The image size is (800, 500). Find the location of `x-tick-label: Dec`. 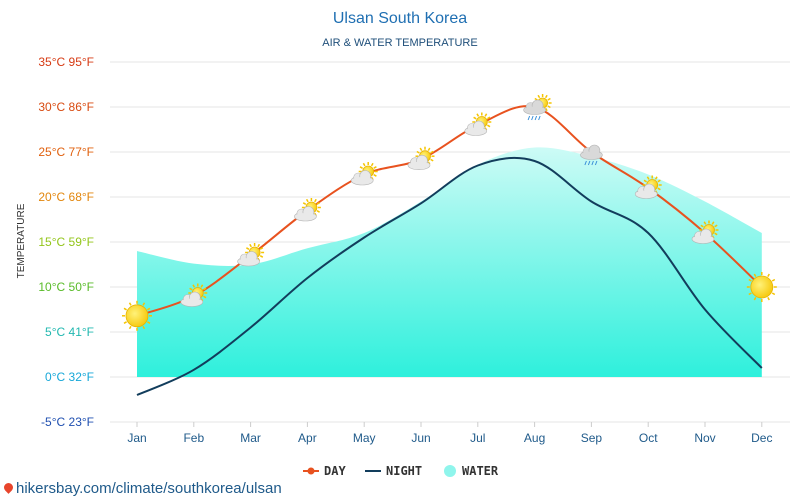

x-tick-label: Dec is located at coordinates (761, 438).